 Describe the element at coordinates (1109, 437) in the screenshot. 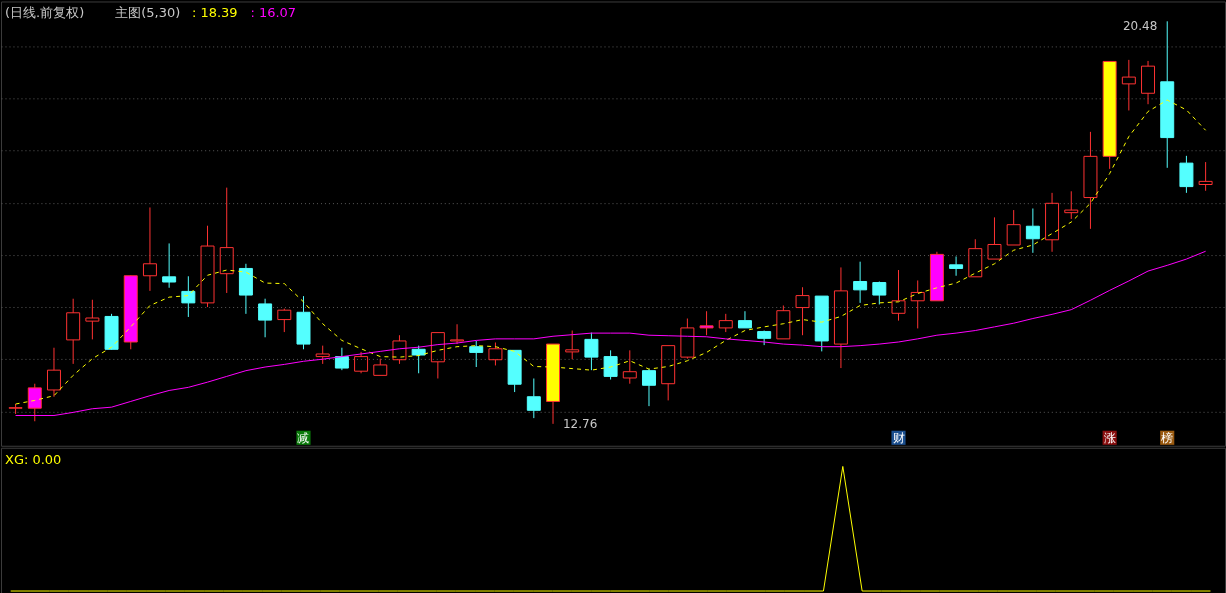

I see `annotation: 涨` at that location.